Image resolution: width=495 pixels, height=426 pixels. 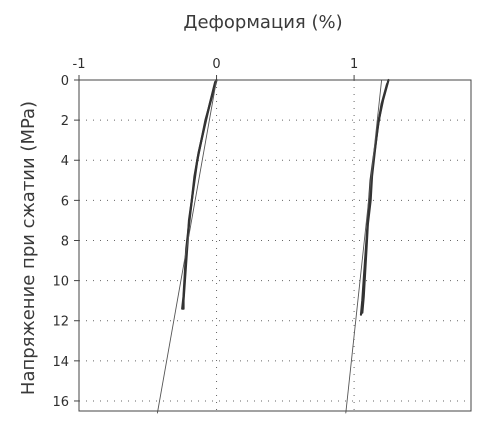 What do you see at coordinates (60, 282) in the screenshot?
I see `y-tick-label: 10` at bounding box center [60, 282].